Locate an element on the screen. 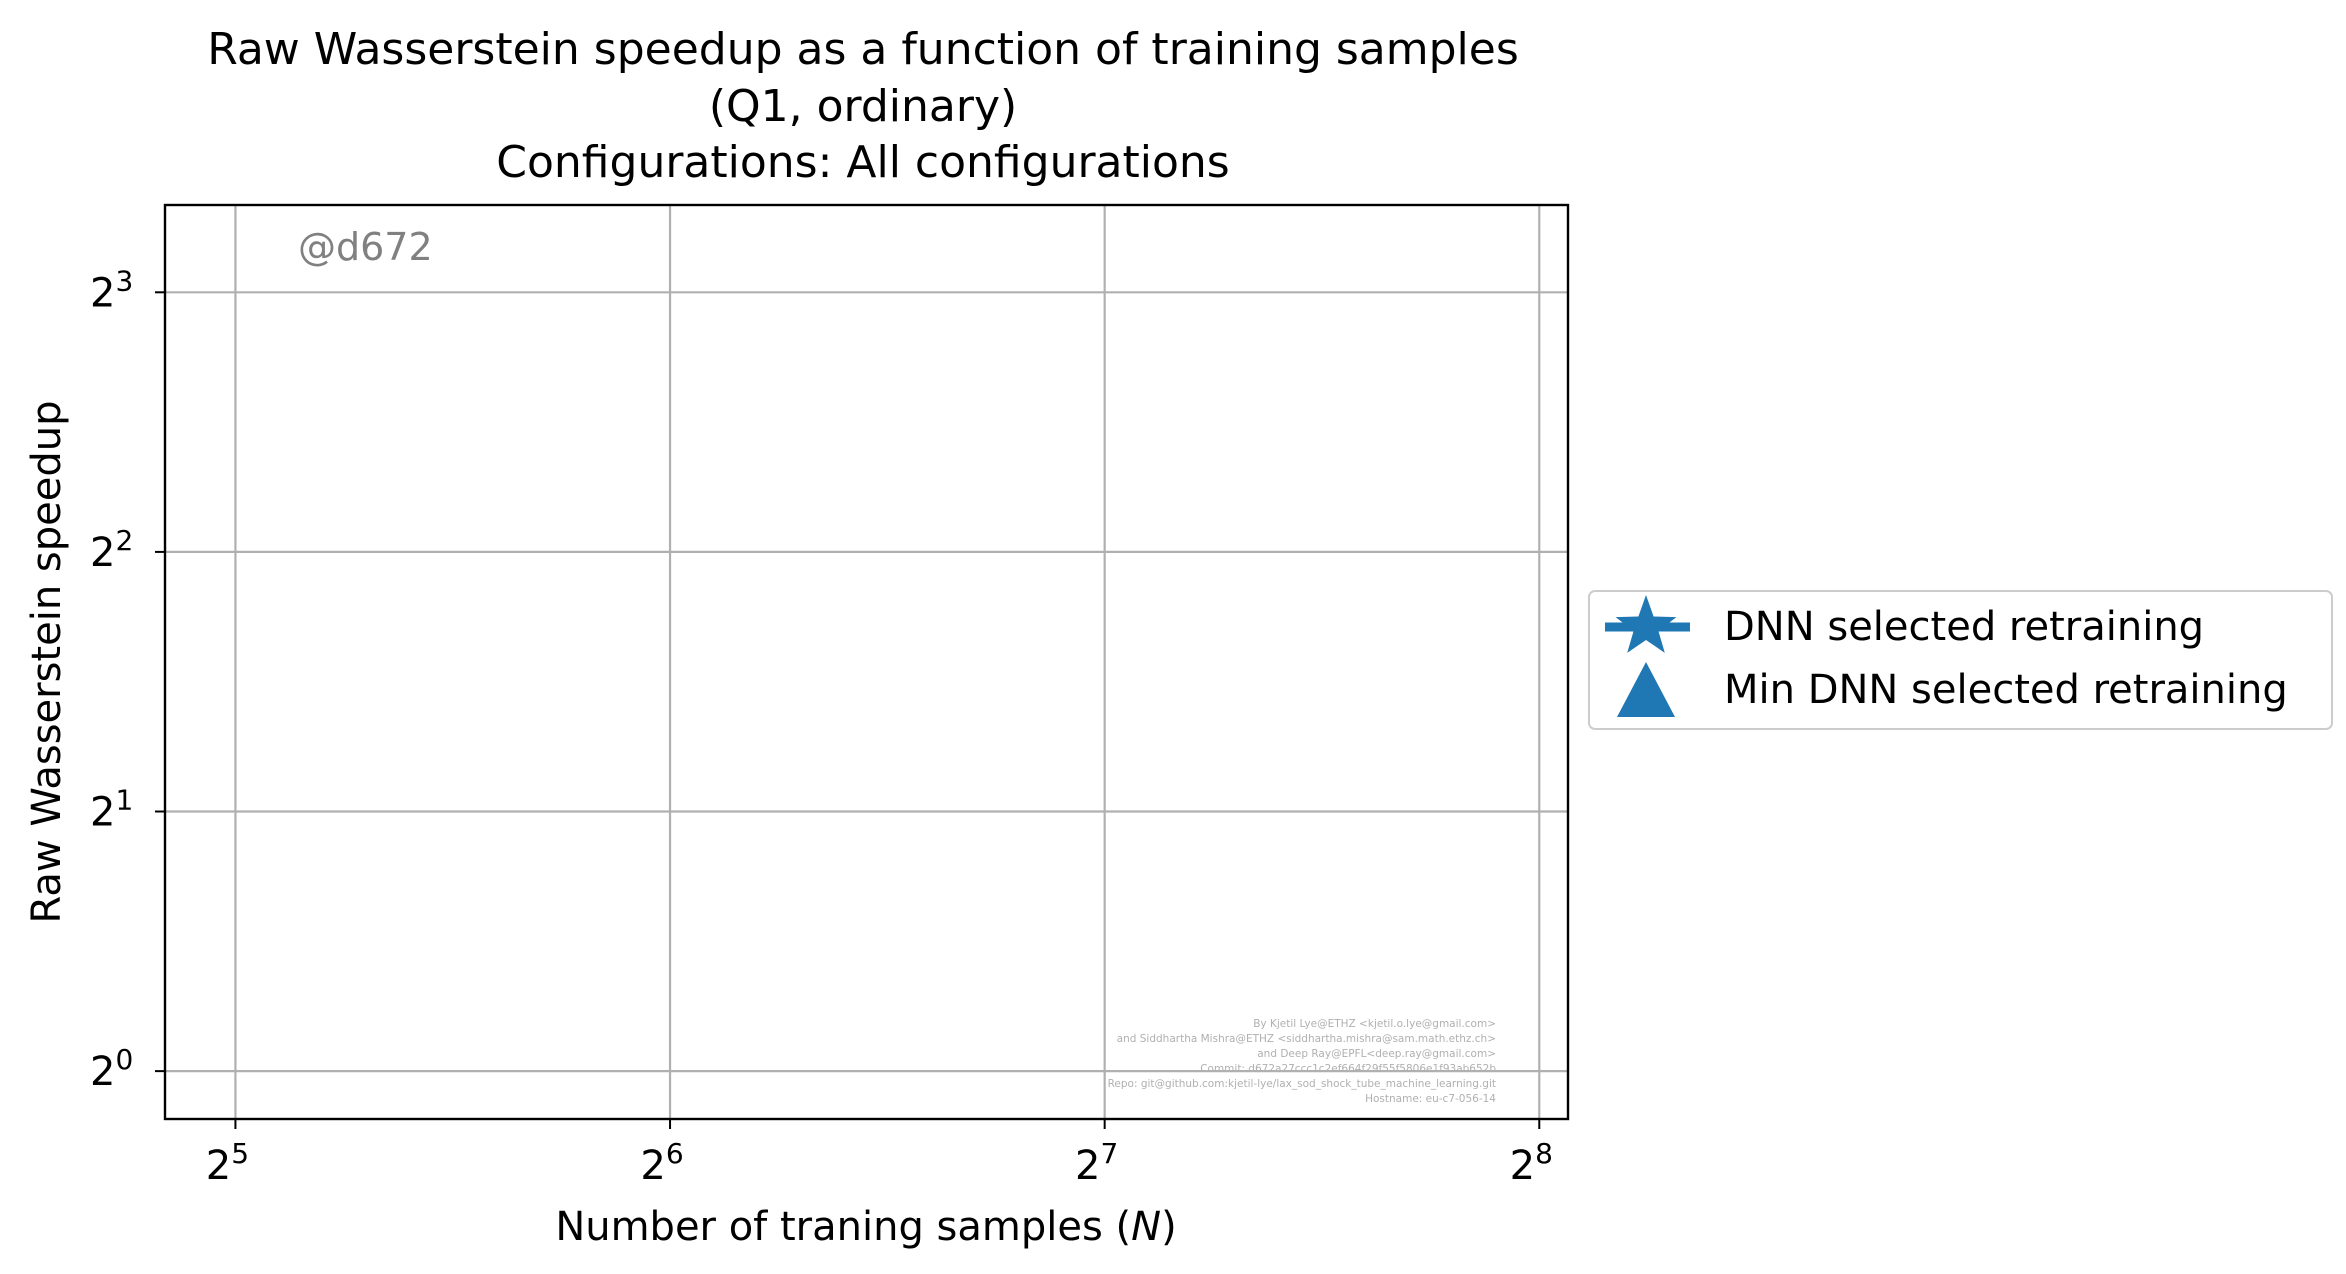 This screenshot has width=2346, height=1274. x-tick-label: 25 is located at coordinates (227, 1163).